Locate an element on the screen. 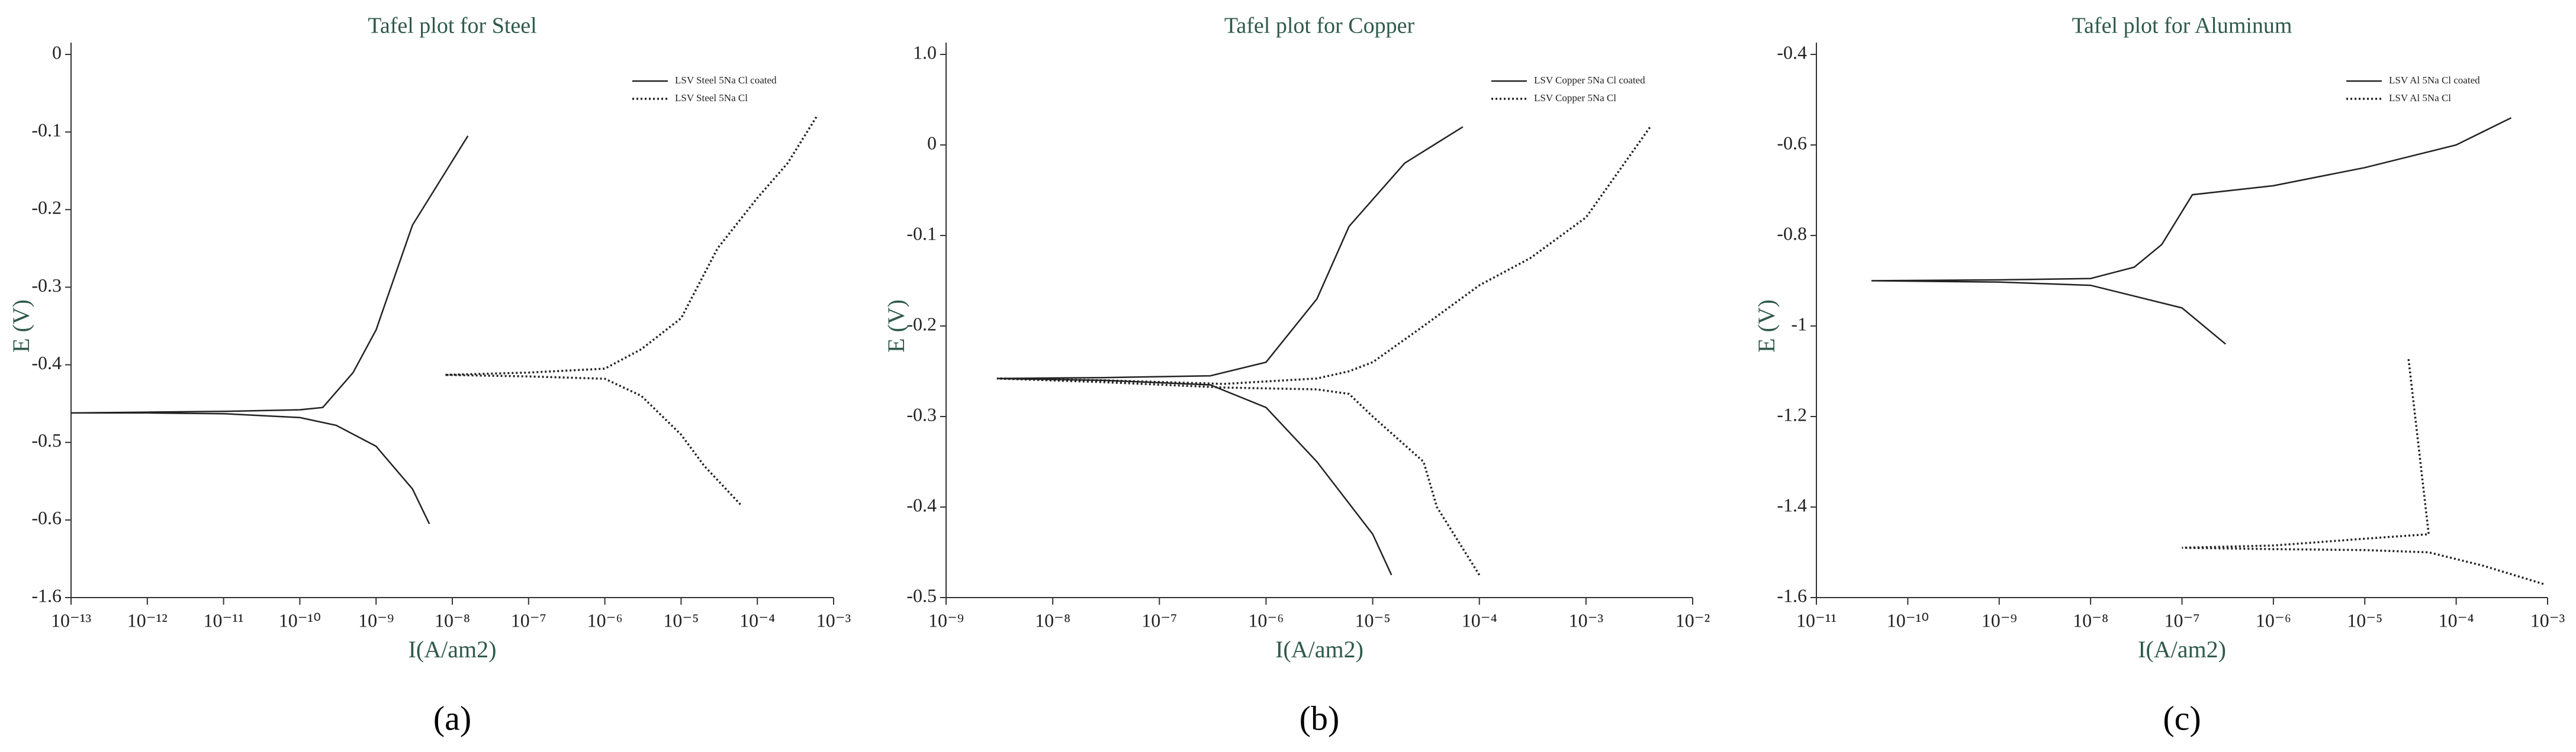 Image resolution: width=2576 pixels, height=752 pixels. chart-title: Tafel plot for Steel is located at coordinates (452, 26).